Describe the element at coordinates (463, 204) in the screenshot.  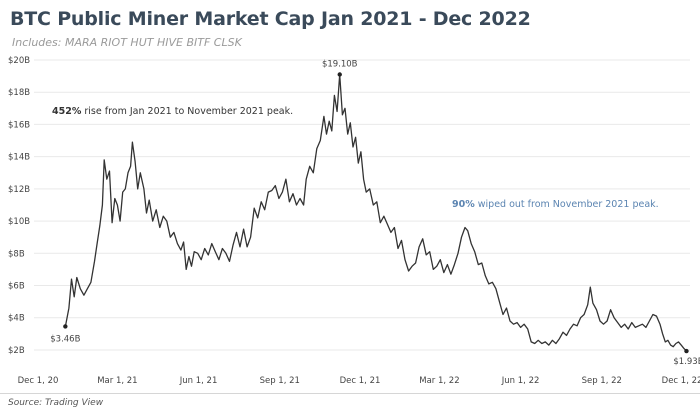
I see `annotation-drop-pct: 90%` at that location.